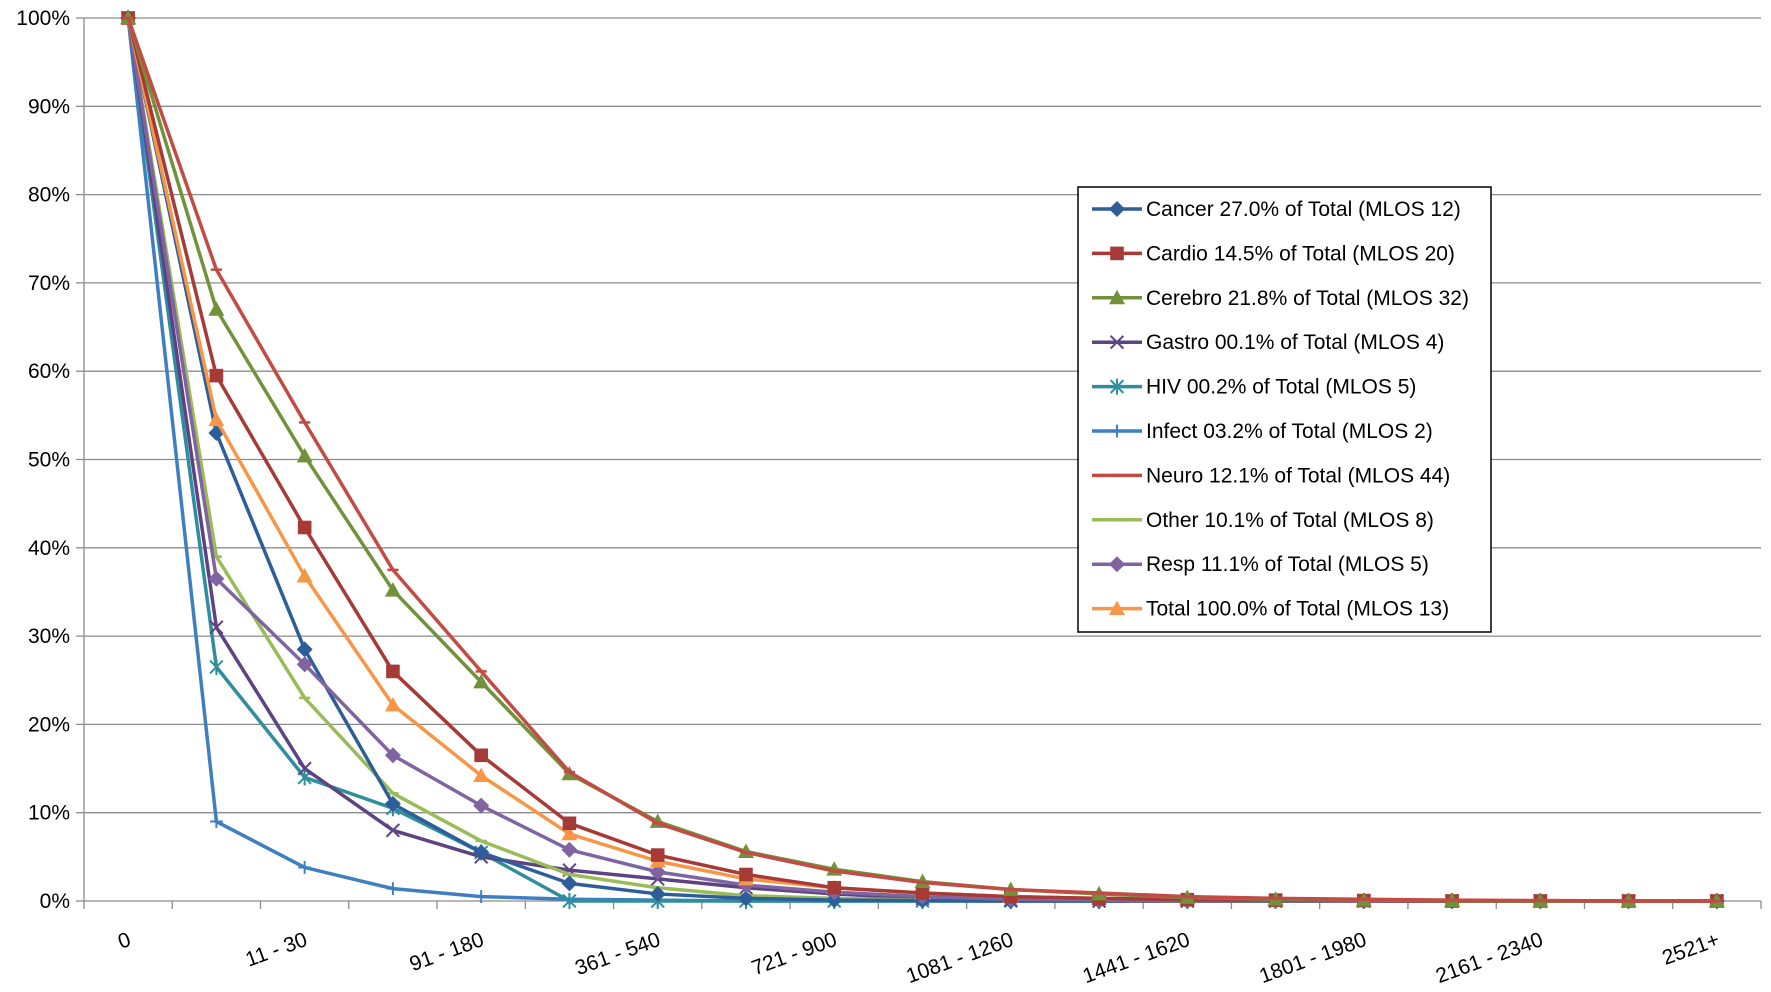 The image size is (1771, 992). I want to click on x-tick-label: 2161 - 2340, so click(1489, 958).